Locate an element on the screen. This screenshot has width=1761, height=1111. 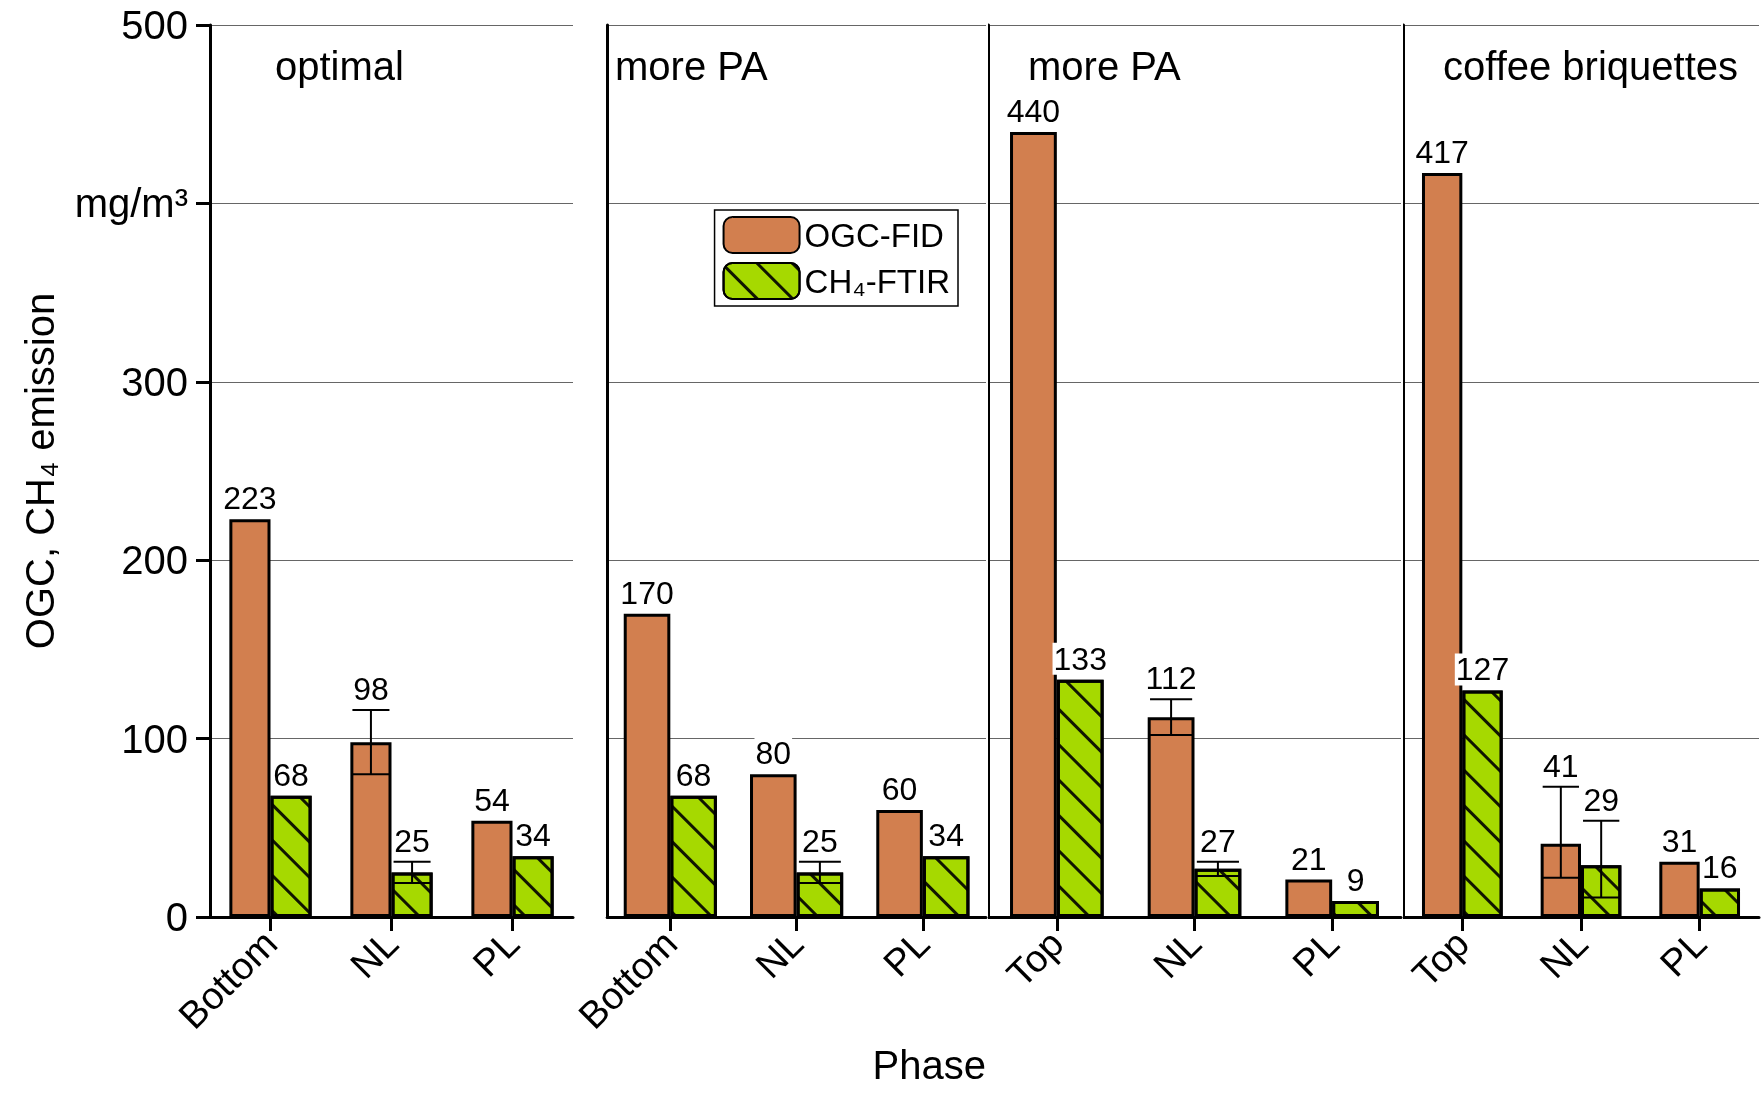
data-label: 21 is located at coordinates (1308, 858).